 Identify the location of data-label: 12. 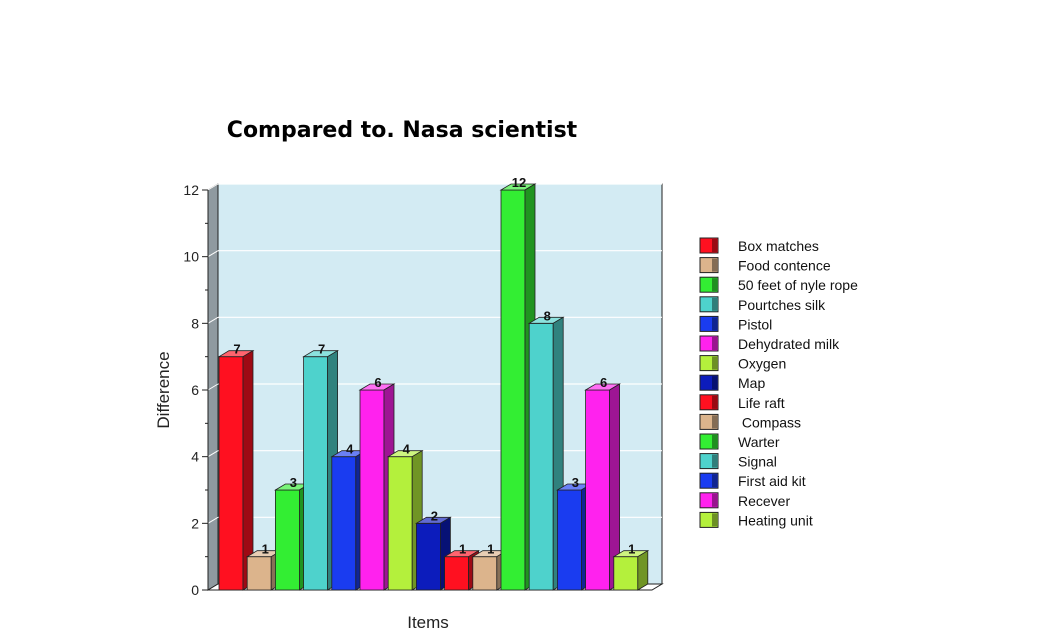
(519, 182).